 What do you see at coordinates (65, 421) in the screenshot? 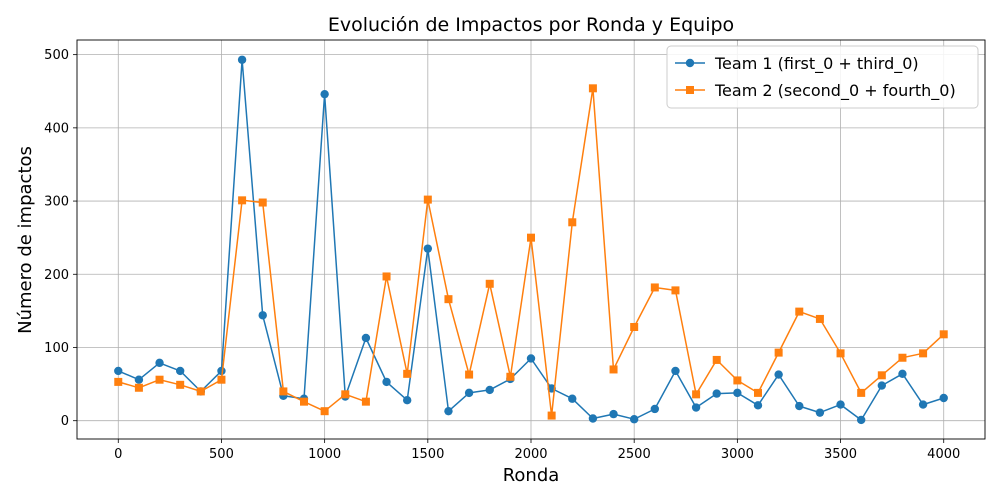
I see `y-tick-label: 0` at bounding box center [65, 421].